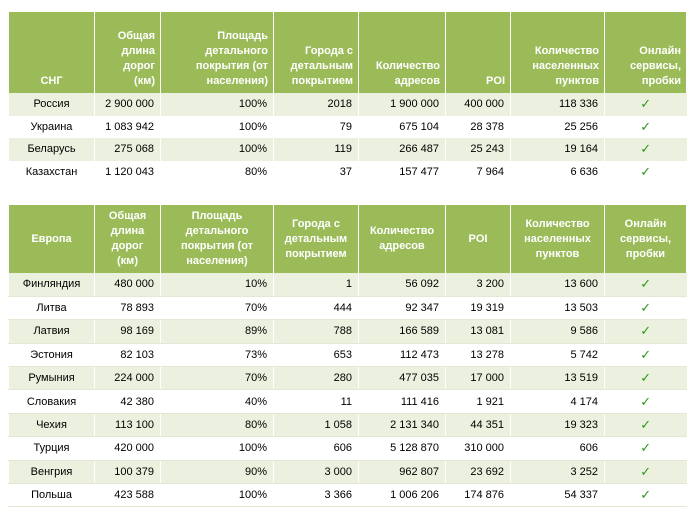 Image resolution: width=694 pixels, height=520 pixels. Describe the element at coordinates (51, 308) in the screenshot. I see `row-name: Литва` at that location.